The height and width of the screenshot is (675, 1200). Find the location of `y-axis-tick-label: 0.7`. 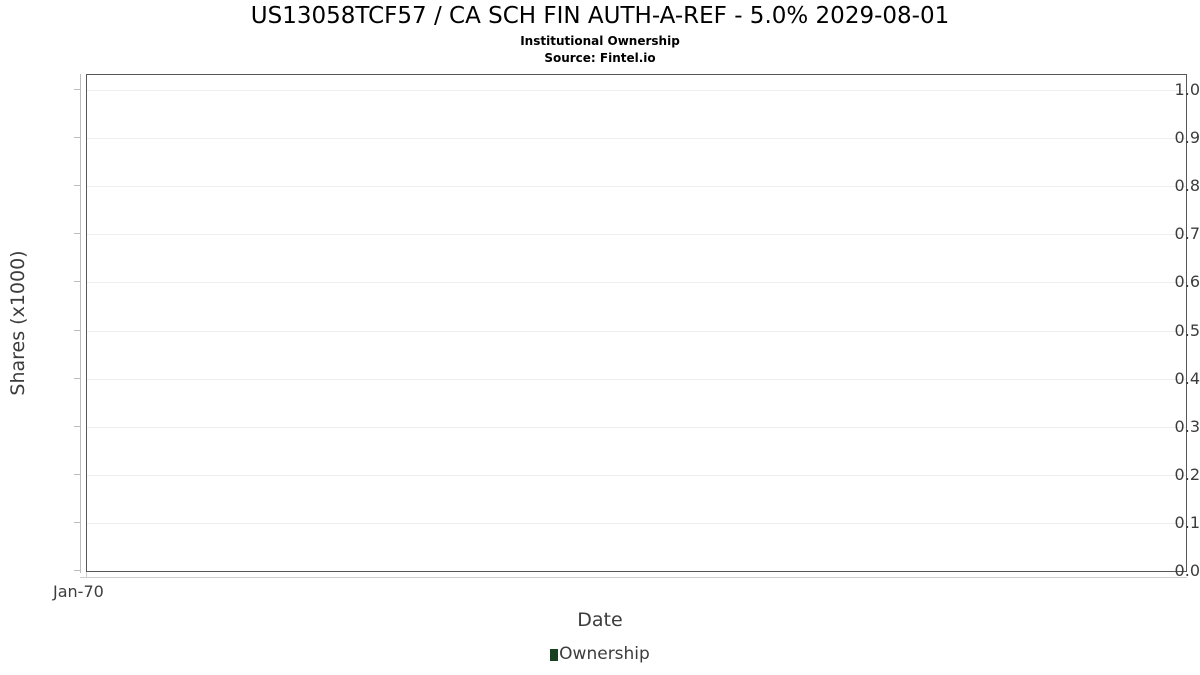

y-axis-tick-label: 0.7 is located at coordinates (1187, 233).